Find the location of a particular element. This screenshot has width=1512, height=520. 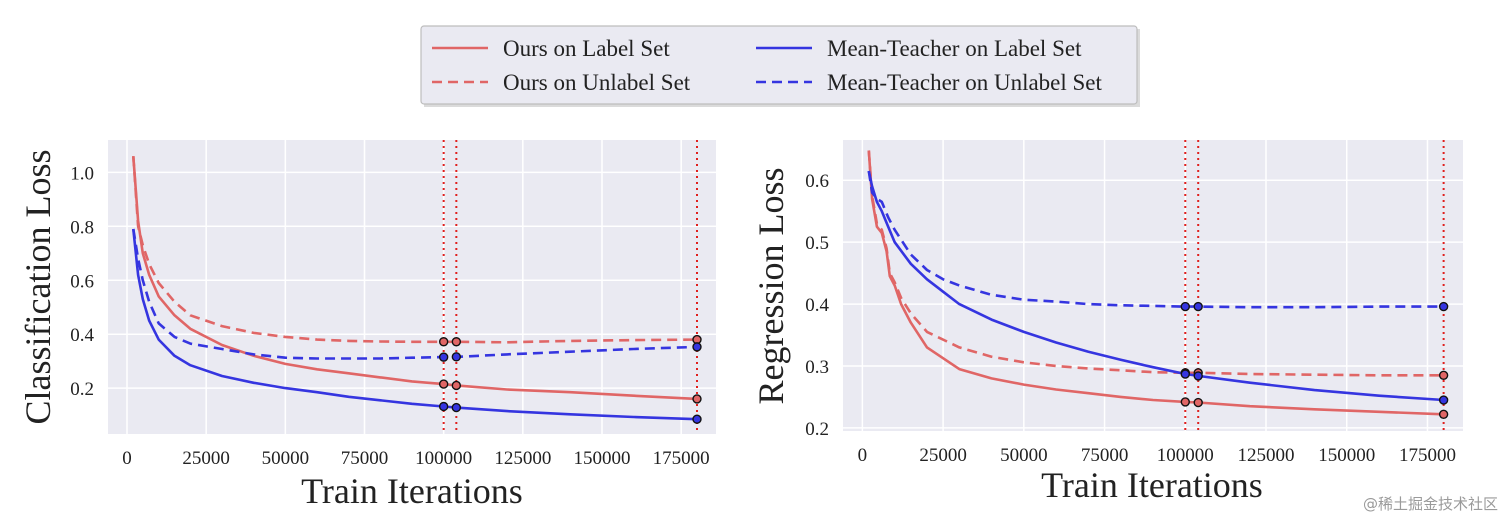

legend-box is located at coordinates (779, 65).